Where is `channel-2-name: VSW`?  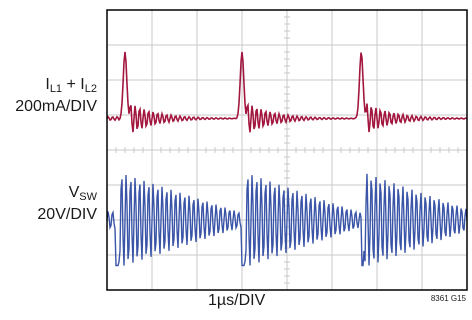
channel-2-name: VSW is located at coordinates (82, 193).